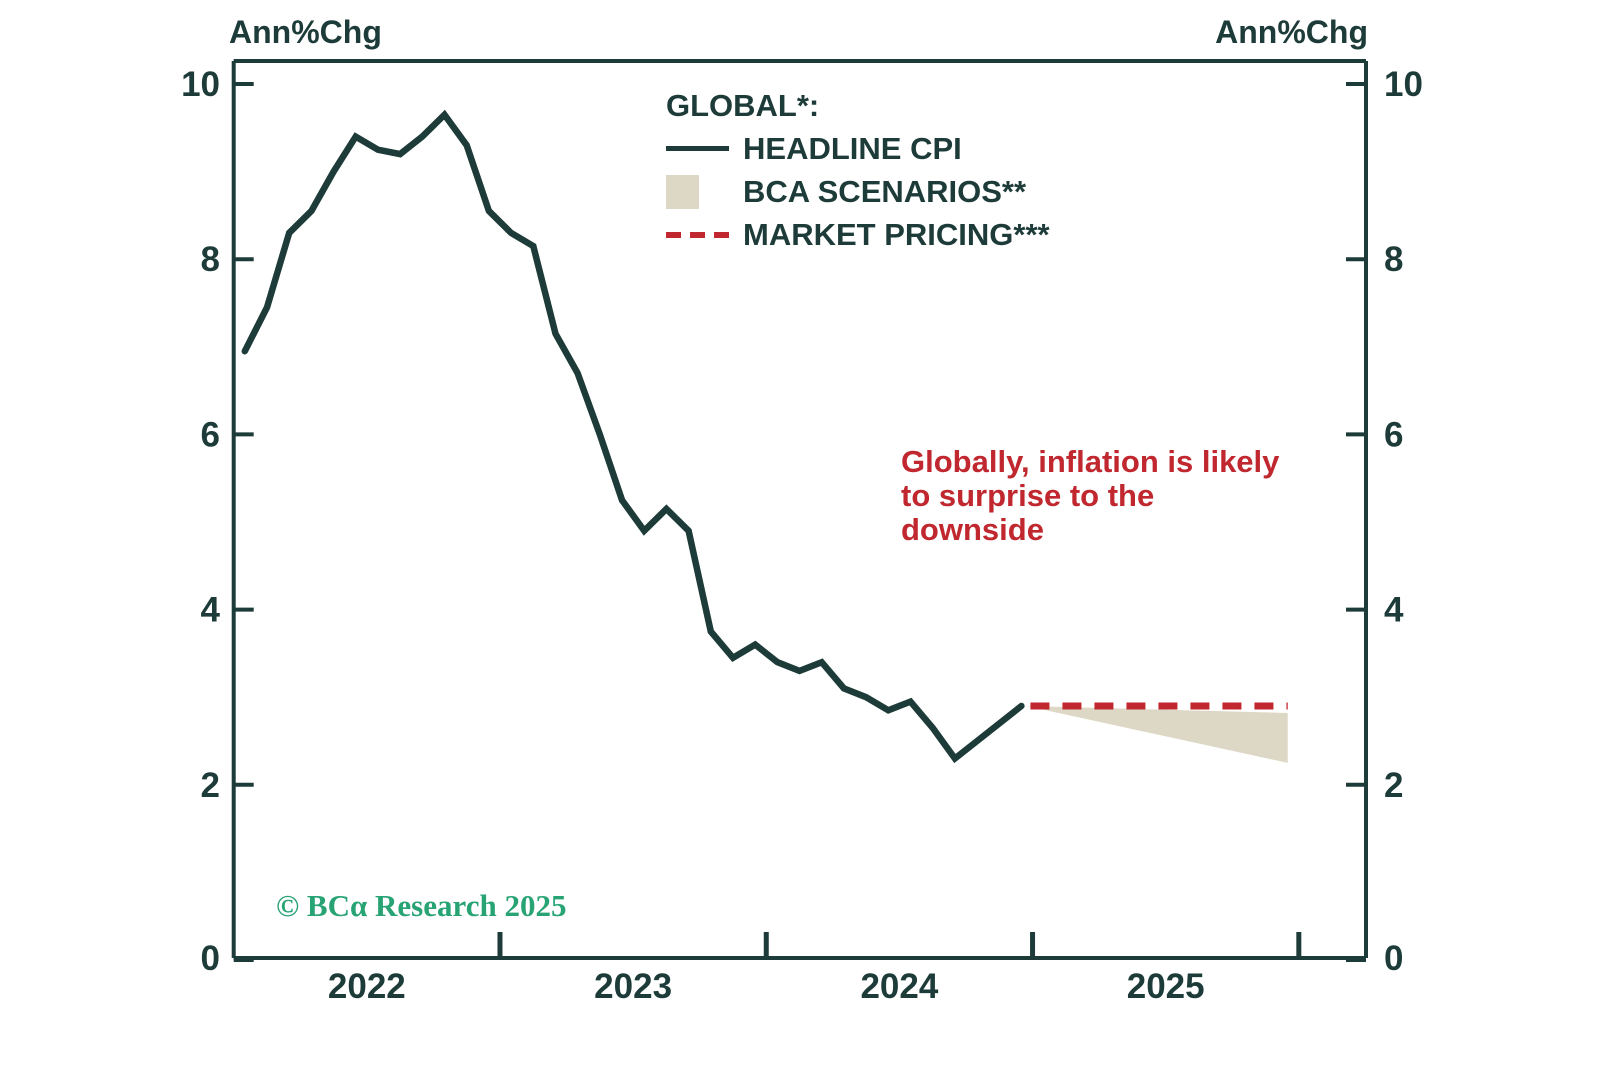  What do you see at coordinates (697, 148) in the screenshot?
I see `solid-line-swatch` at bounding box center [697, 148].